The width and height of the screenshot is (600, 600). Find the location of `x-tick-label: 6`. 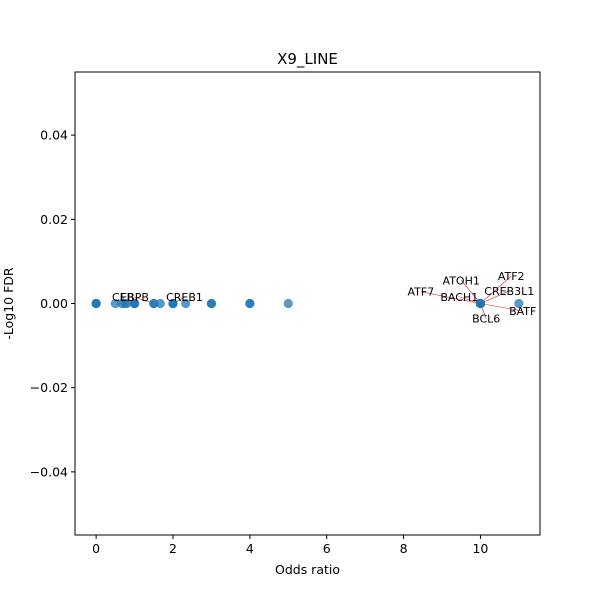

x-tick-label: 6 is located at coordinates (327, 548).